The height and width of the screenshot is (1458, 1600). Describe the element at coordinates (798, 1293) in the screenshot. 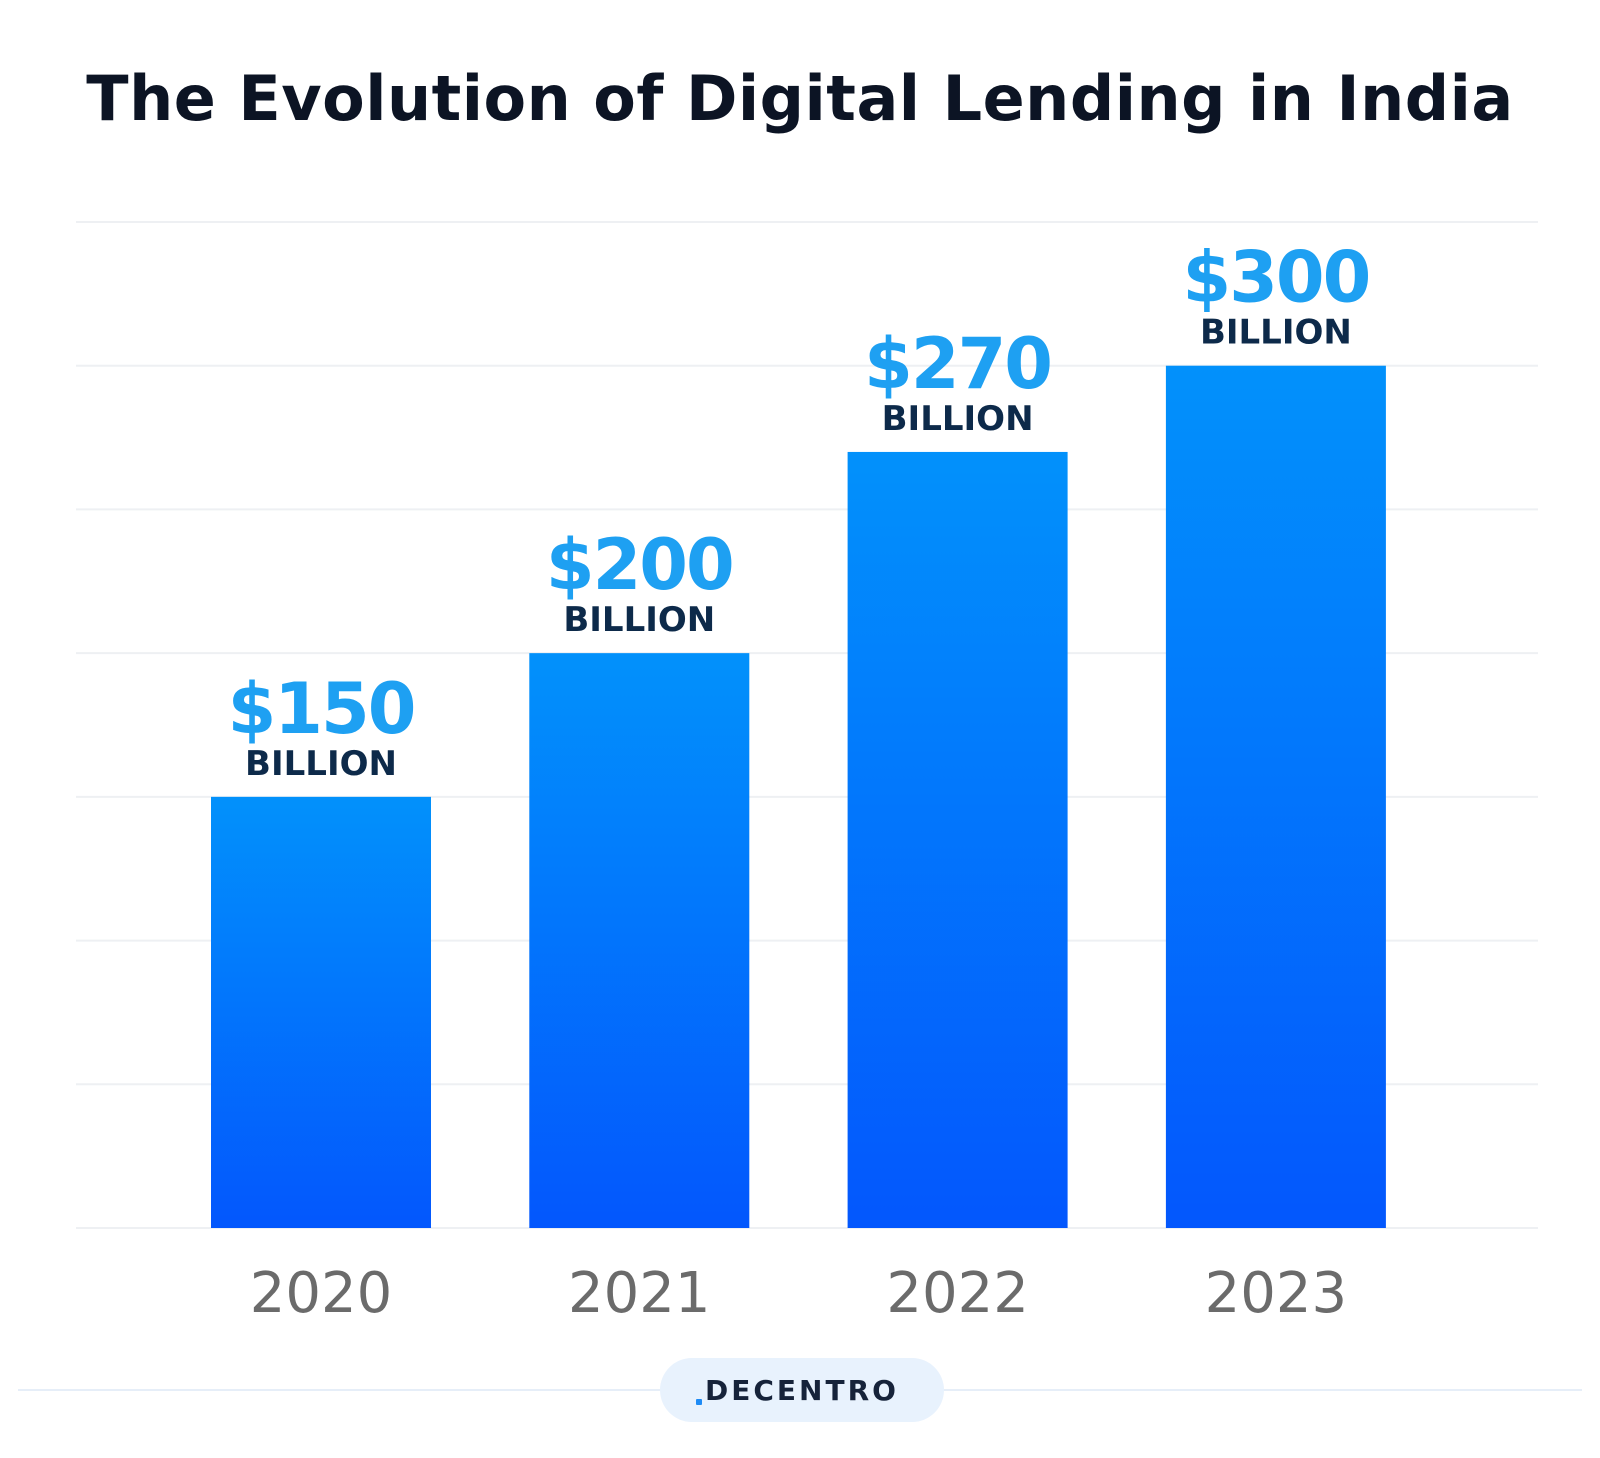

I see `x-axis-ticks: 2020 2021 2022 2023` at that location.